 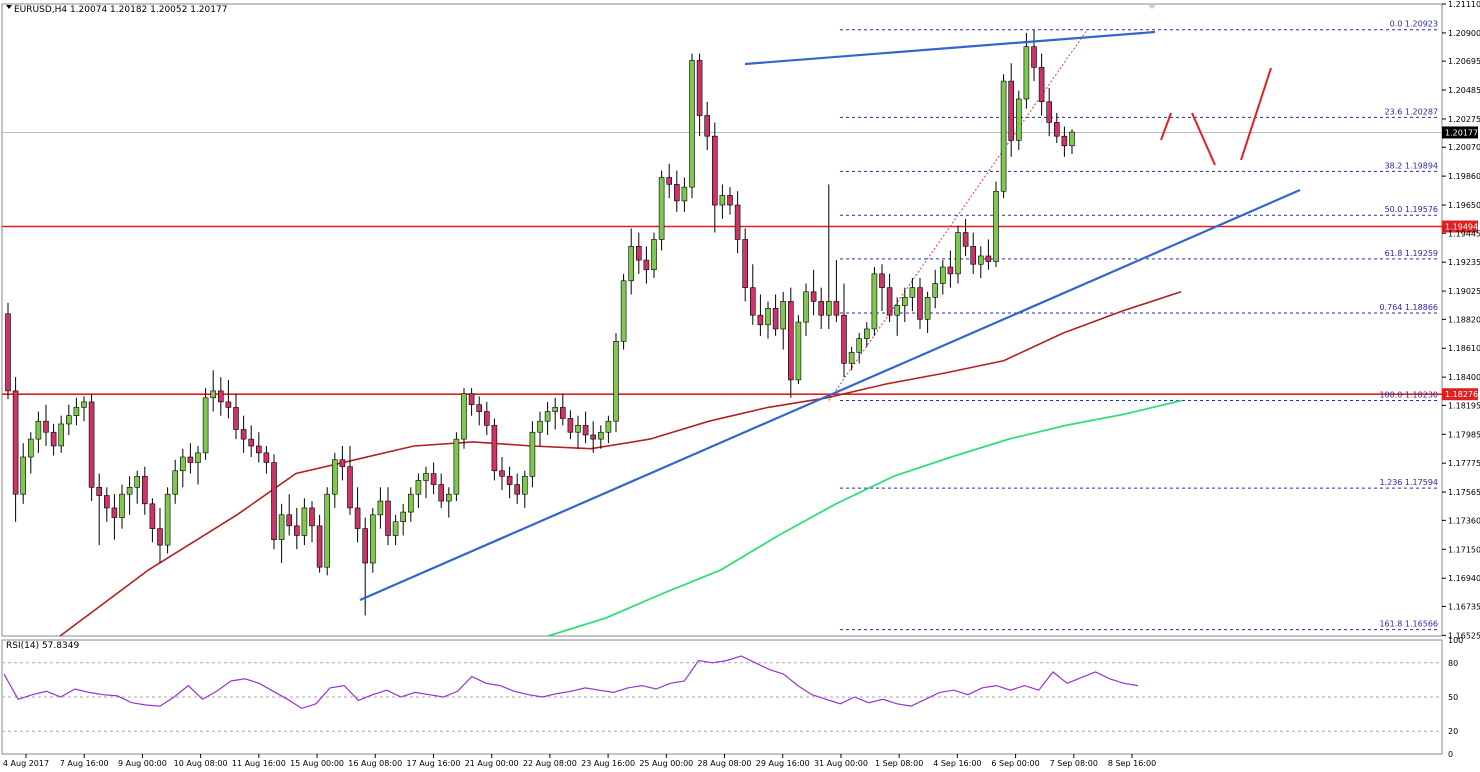 I want to click on price-tick-label: 1.16940, so click(x=1464, y=578).